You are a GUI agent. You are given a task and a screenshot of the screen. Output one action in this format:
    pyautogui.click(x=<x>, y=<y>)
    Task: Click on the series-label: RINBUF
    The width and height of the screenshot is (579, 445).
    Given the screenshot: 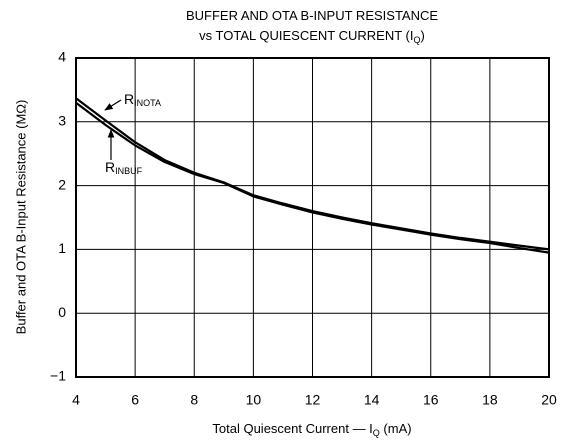 What is the action you would take?
    pyautogui.click(x=124, y=168)
    